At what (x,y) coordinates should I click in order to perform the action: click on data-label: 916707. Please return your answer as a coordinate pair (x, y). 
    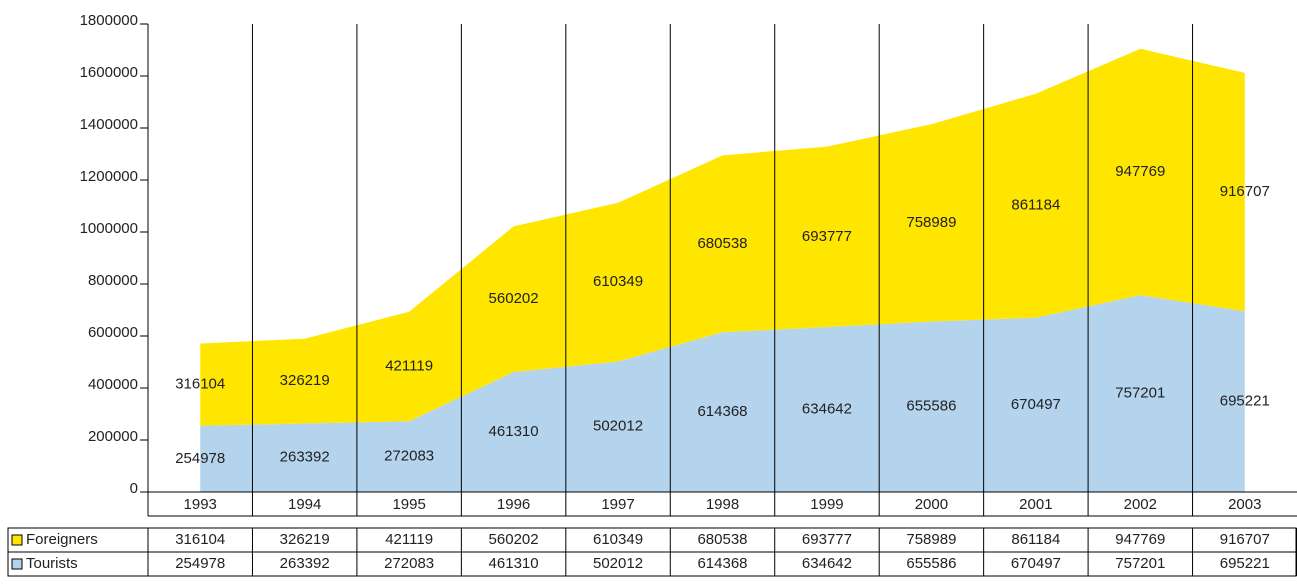
    Looking at the image, I should click on (1245, 191).